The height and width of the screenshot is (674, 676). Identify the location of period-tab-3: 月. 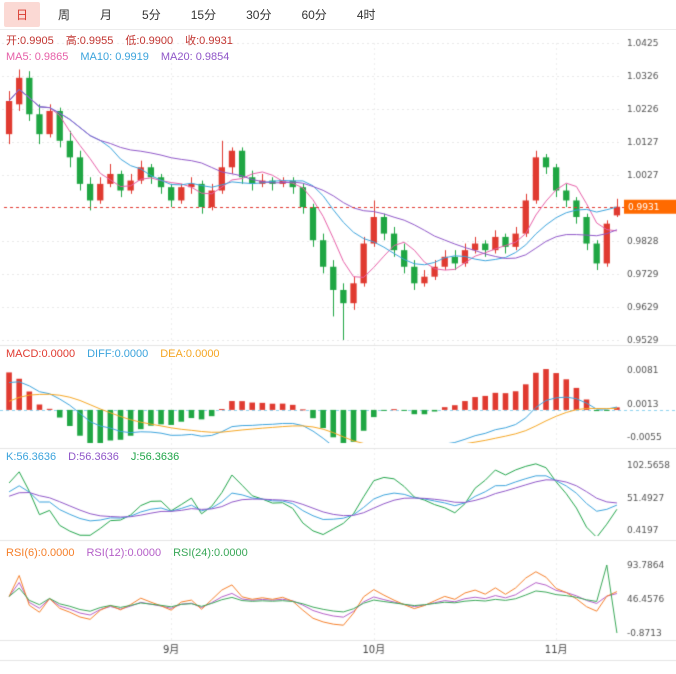
(106, 15).